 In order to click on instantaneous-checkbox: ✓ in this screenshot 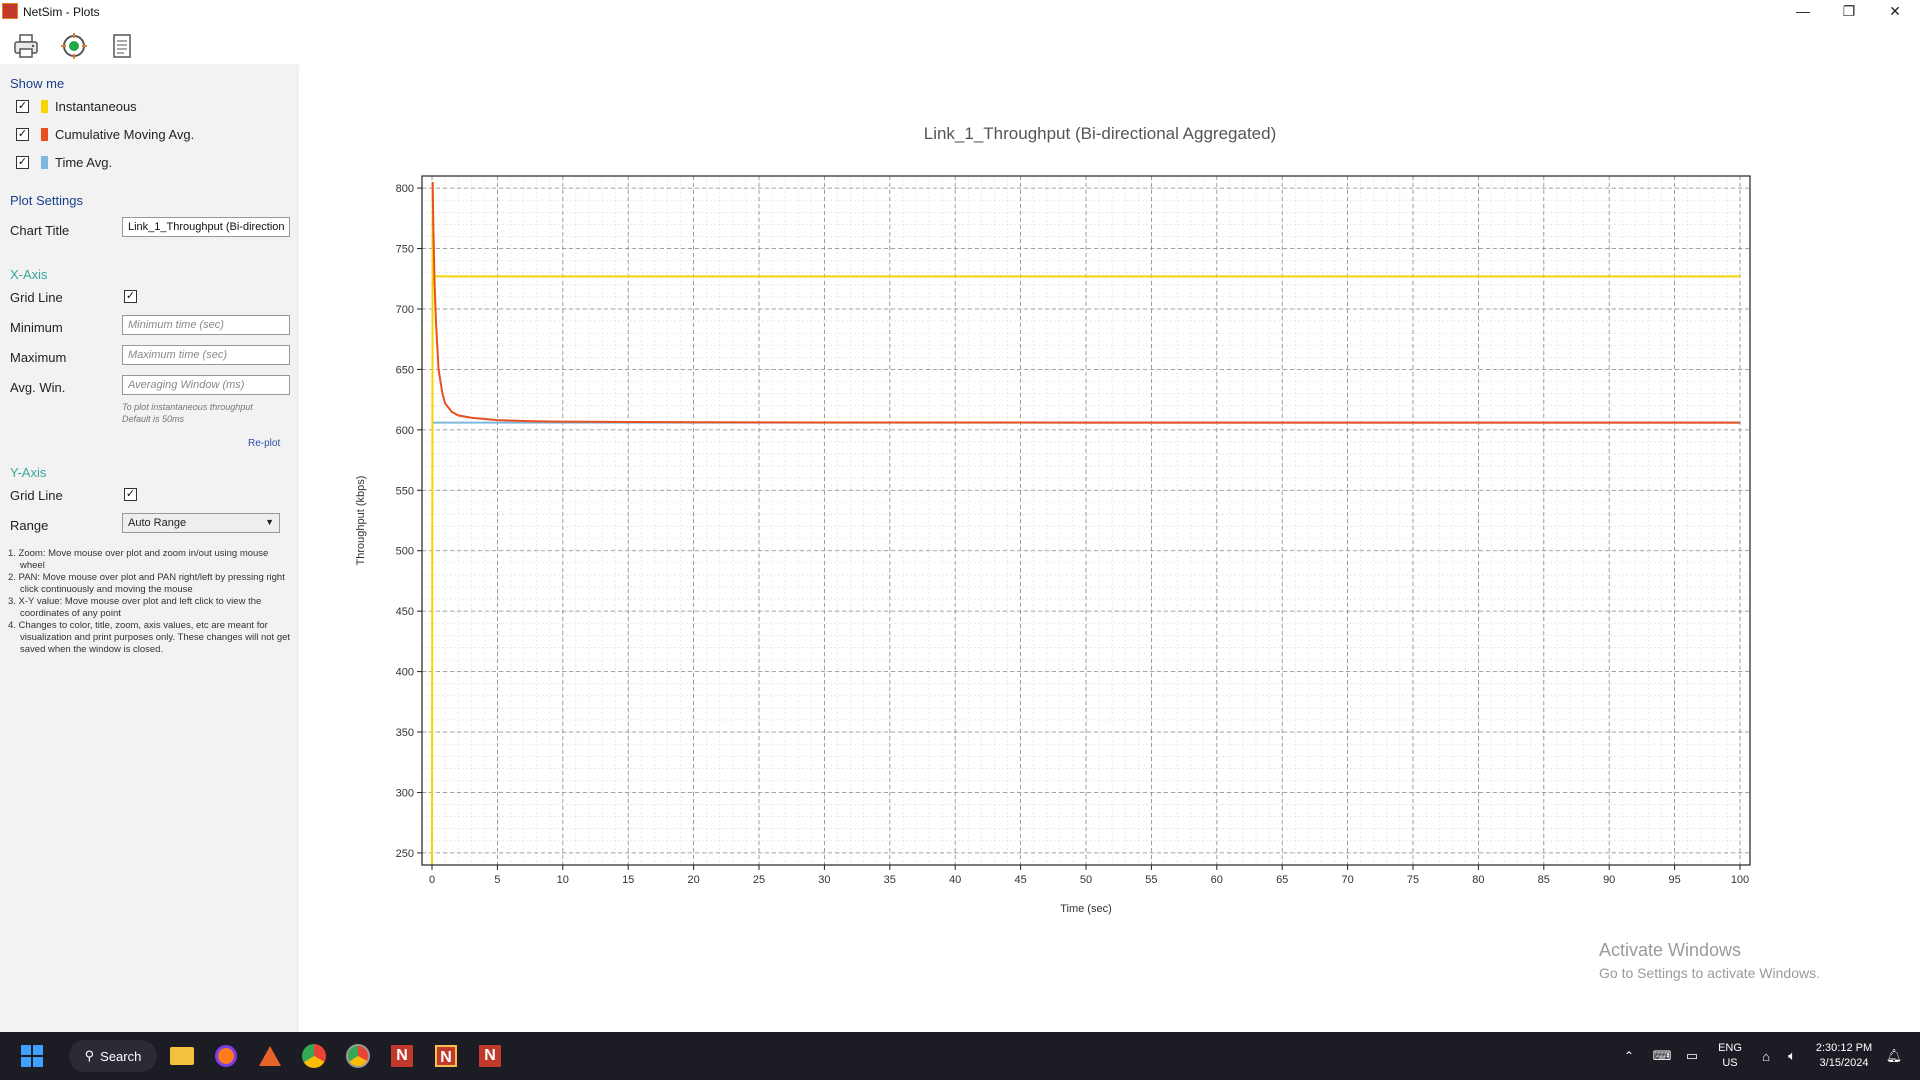, I will do `click(22, 106)`.